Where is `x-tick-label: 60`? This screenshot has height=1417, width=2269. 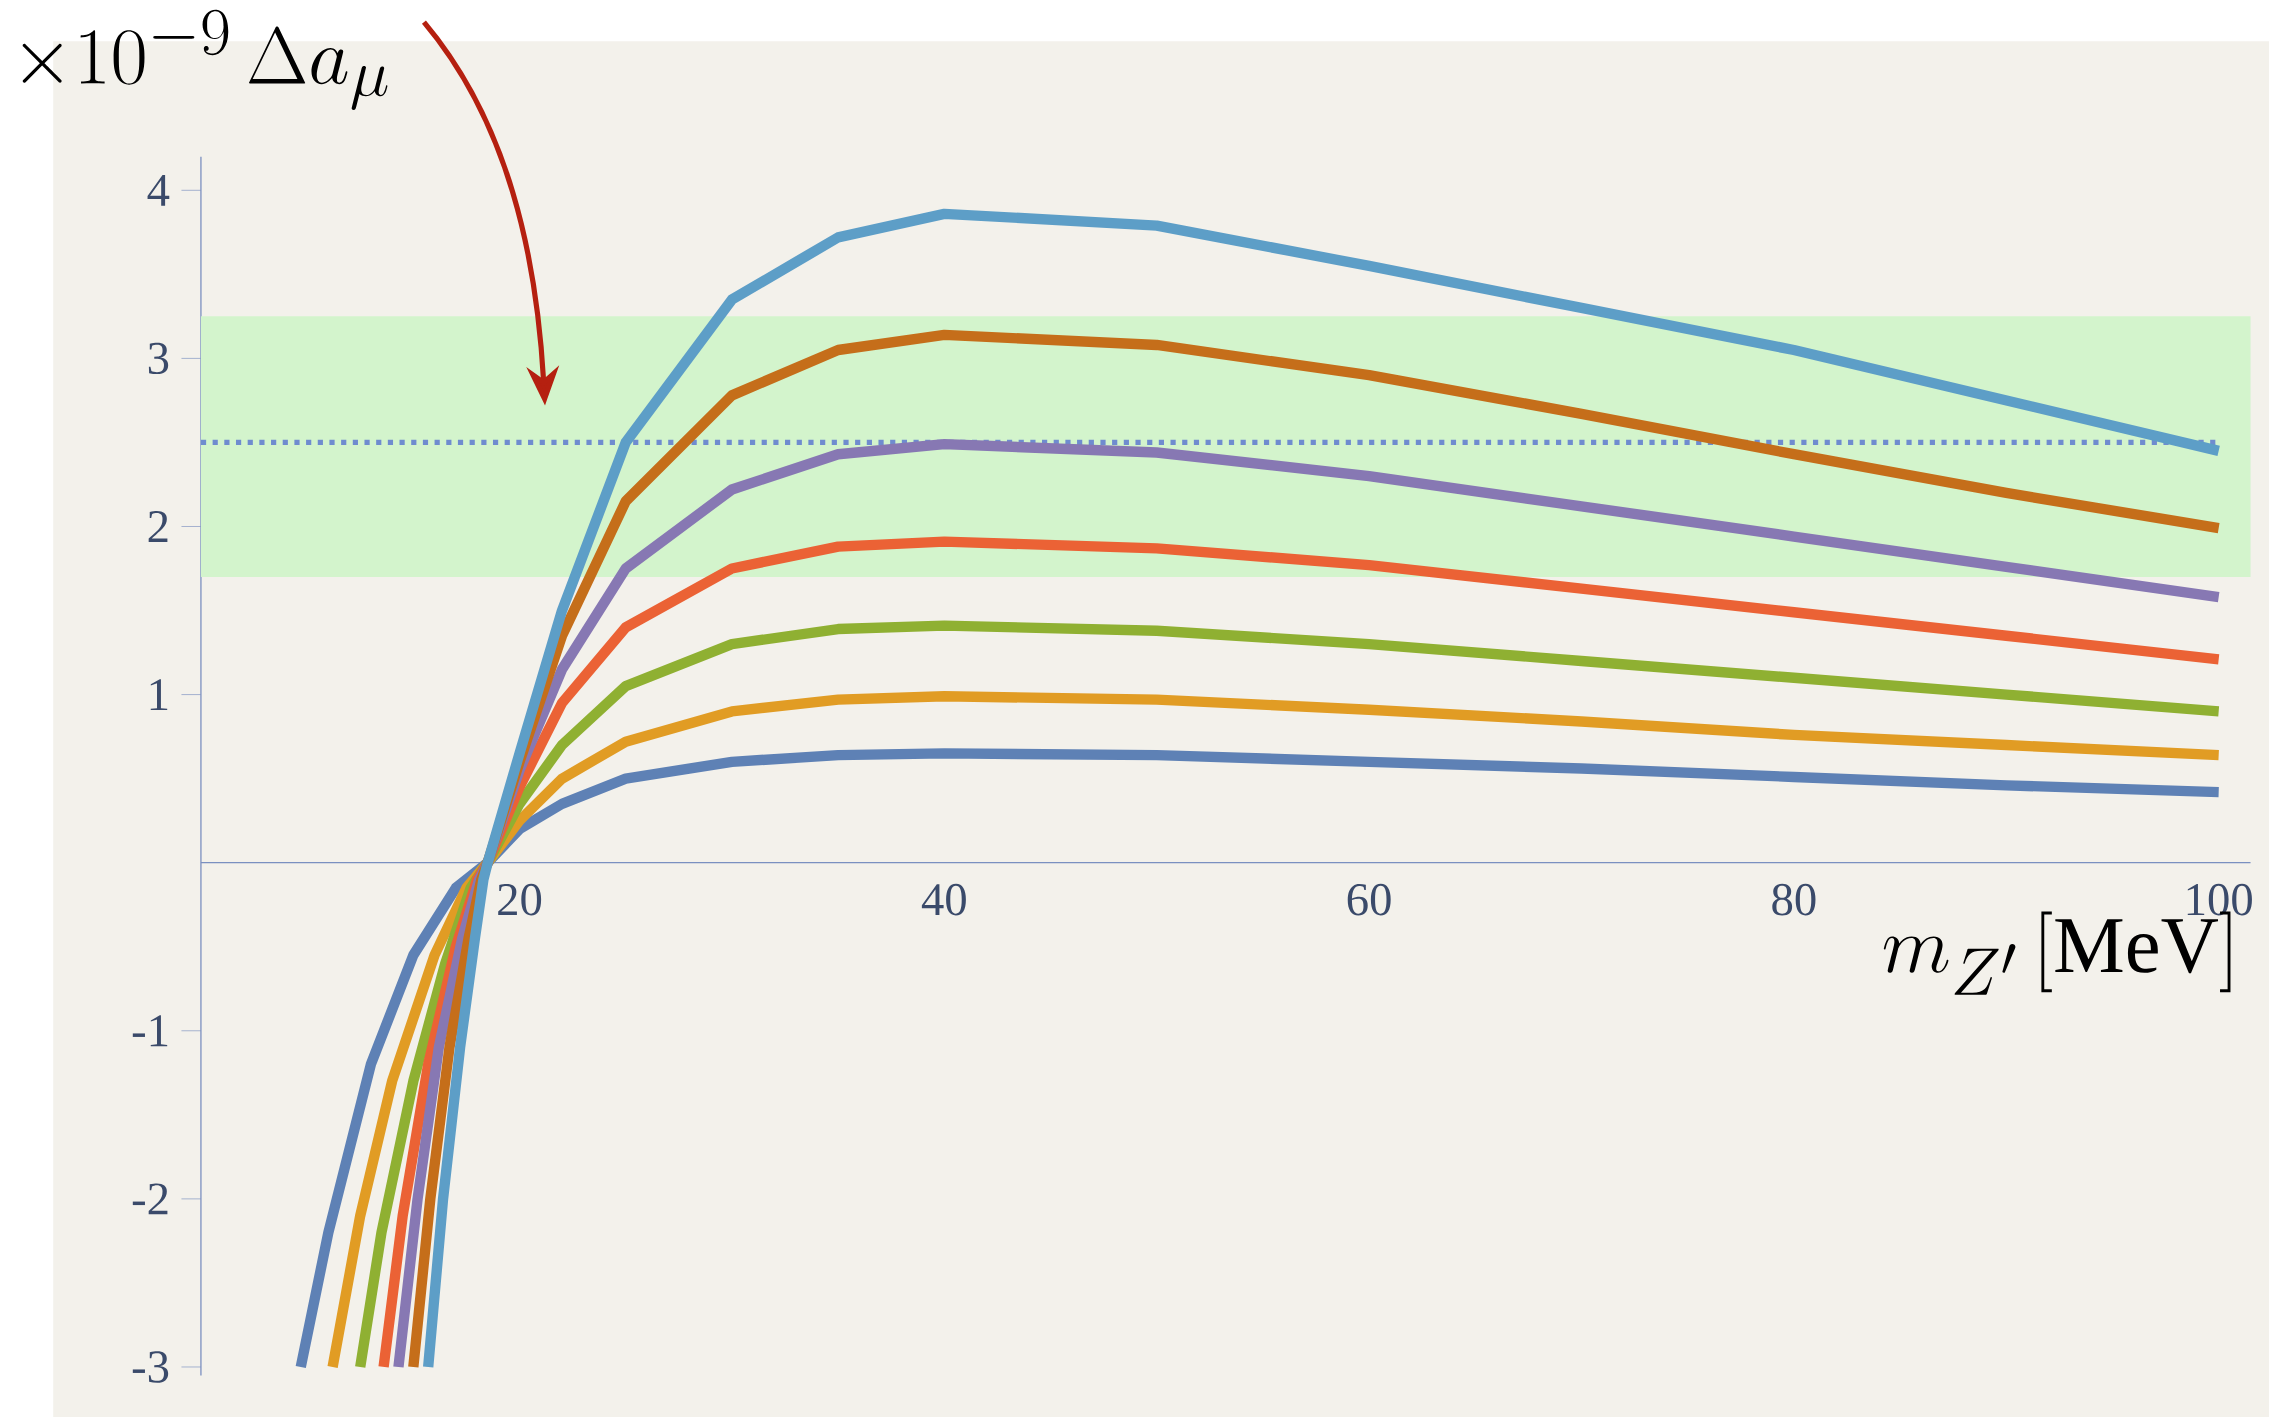
x-tick-label: 60 is located at coordinates (1369, 899).